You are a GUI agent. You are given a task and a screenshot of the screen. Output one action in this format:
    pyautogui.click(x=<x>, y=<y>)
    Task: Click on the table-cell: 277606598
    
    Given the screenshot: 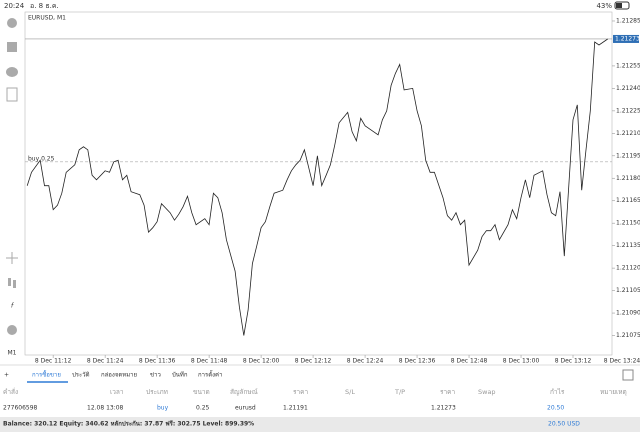 What is the action you would take?
    pyautogui.click(x=20, y=408)
    